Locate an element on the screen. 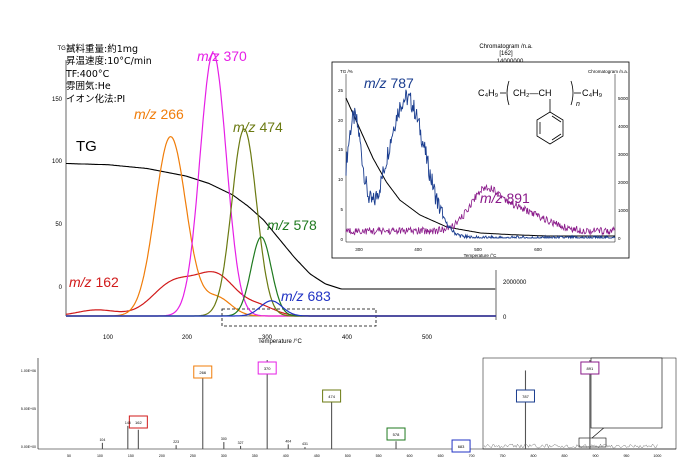 The width and height of the screenshot is (691, 465). ion-label-mz370-prefix: m/z is located at coordinates (208, 56).